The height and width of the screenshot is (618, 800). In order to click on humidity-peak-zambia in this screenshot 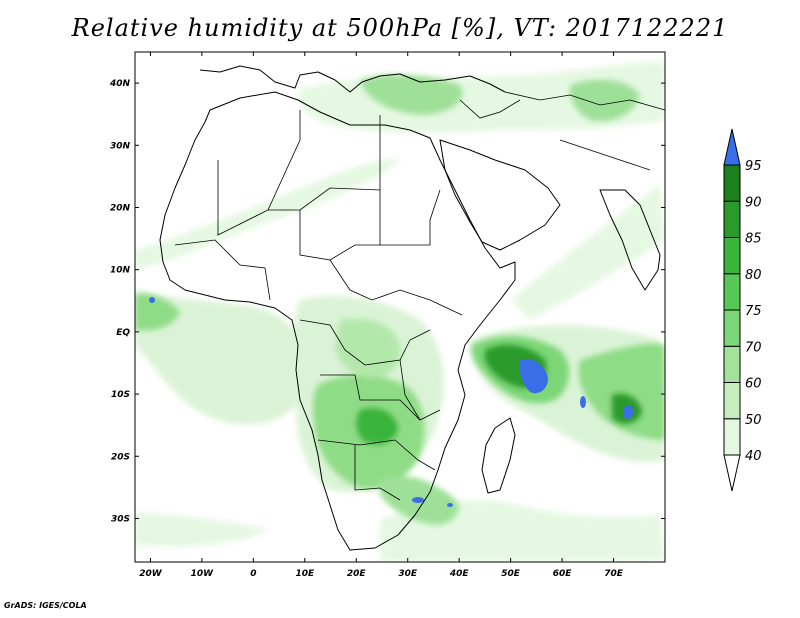, I will do `click(377, 426)`.